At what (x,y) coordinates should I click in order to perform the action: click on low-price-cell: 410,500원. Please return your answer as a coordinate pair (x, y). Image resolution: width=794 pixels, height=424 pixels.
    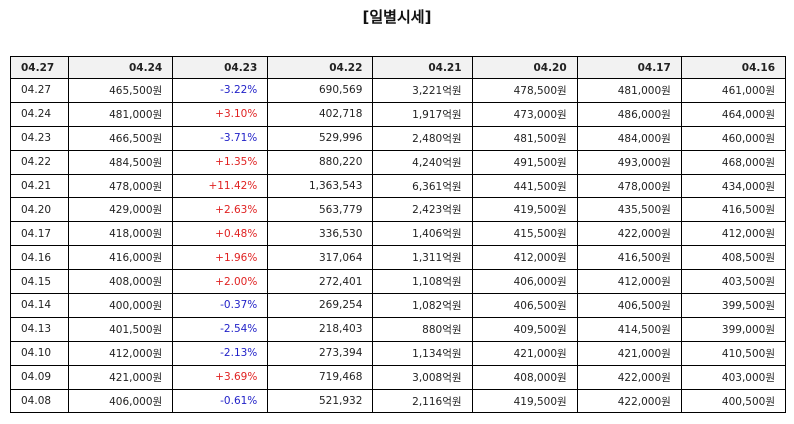
    Looking at the image, I should click on (733, 353).